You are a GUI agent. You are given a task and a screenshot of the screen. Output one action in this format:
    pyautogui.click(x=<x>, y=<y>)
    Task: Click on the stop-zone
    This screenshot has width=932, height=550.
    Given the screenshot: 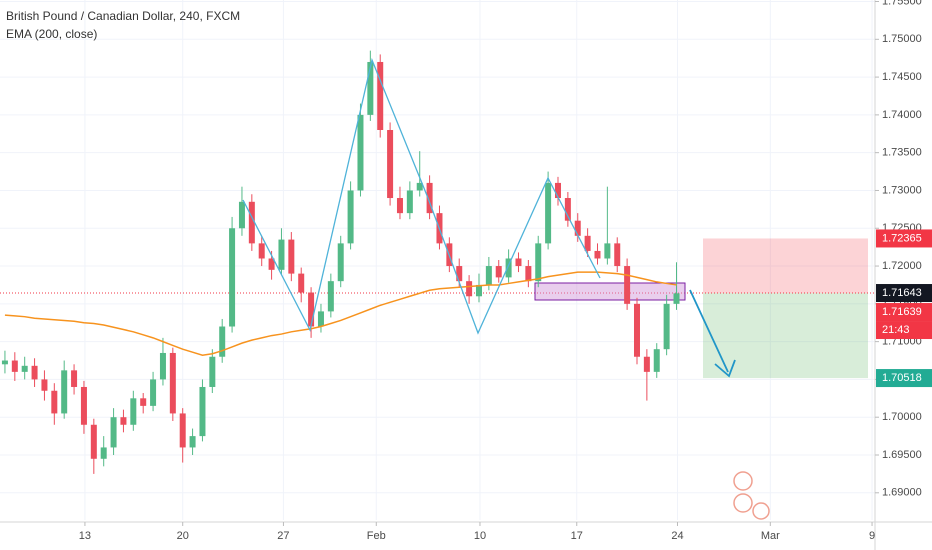 What is the action you would take?
    pyautogui.click(x=785, y=266)
    